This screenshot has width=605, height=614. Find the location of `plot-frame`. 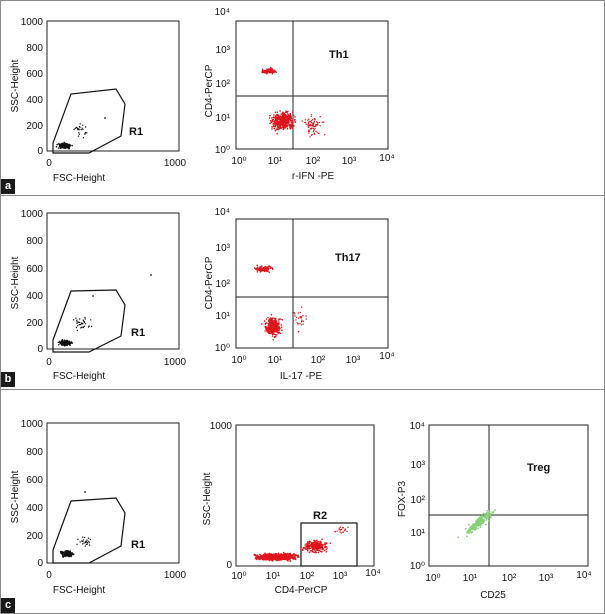

plot-frame is located at coordinates (113, 86).